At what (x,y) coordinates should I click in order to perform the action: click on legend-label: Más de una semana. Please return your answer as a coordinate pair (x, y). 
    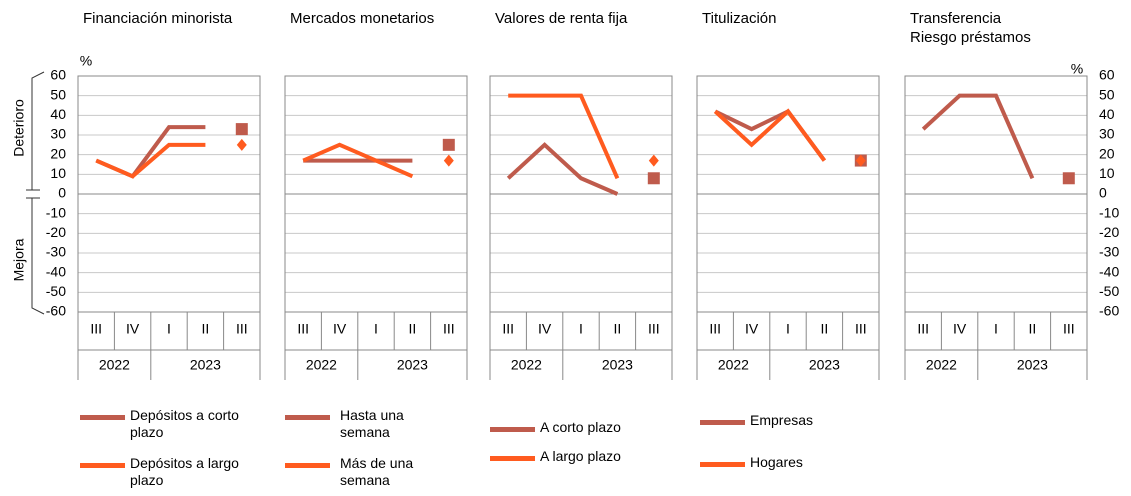
    Looking at the image, I should click on (377, 471).